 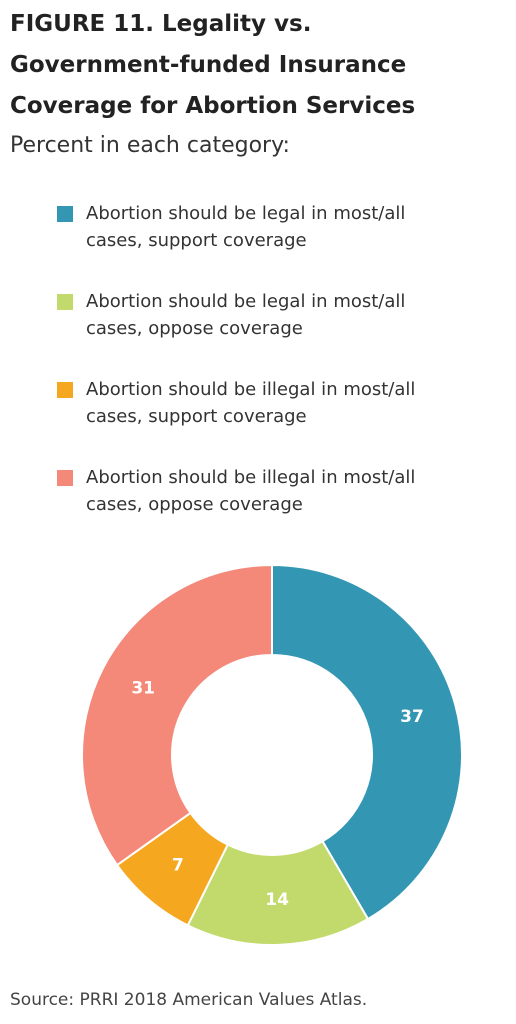 What do you see at coordinates (277, 900) in the screenshot?
I see `data-label: 14` at bounding box center [277, 900].